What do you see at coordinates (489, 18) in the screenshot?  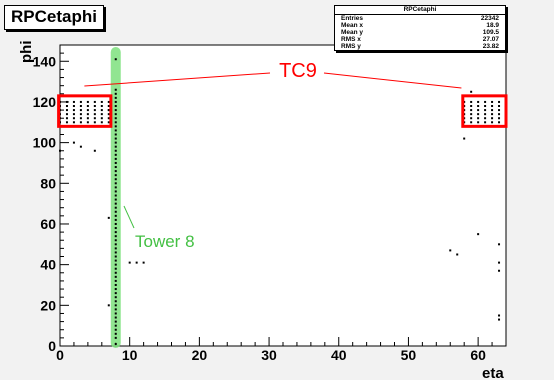 I see `stats-value: 22342` at bounding box center [489, 18].